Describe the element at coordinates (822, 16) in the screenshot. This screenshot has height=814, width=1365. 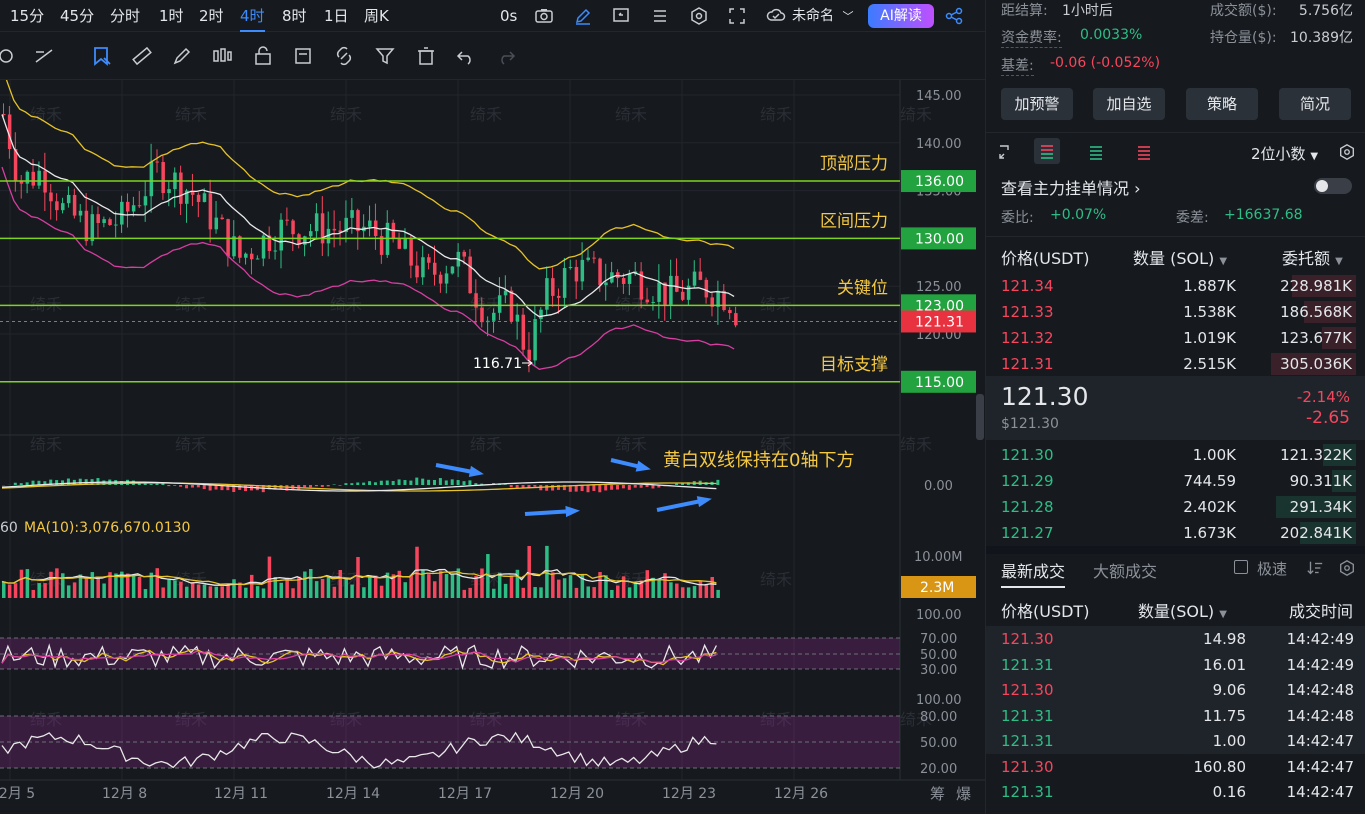
I see `layout-name-dropdown: 未命名 ﹀` at that location.